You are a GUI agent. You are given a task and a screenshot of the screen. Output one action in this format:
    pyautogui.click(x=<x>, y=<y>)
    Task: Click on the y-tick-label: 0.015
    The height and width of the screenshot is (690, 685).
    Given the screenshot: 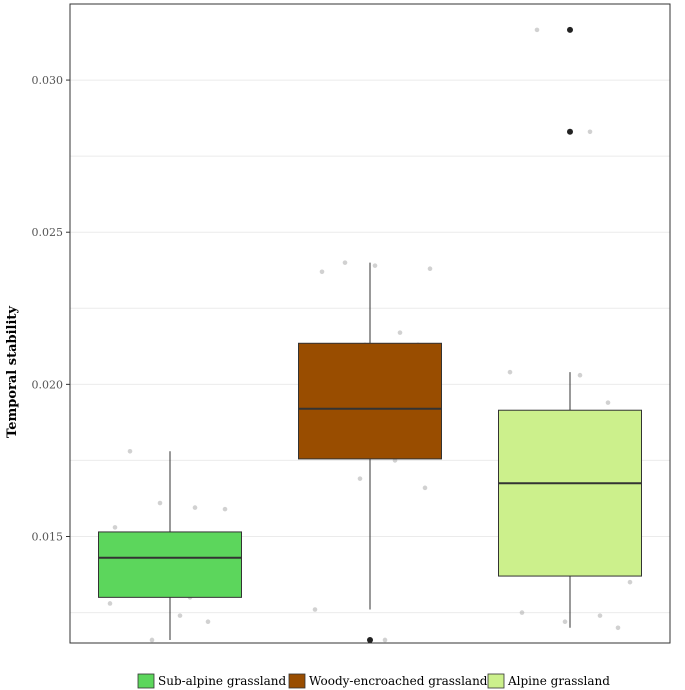 What is the action you would take?
    pyautogui.click(x=48, y=537)
    